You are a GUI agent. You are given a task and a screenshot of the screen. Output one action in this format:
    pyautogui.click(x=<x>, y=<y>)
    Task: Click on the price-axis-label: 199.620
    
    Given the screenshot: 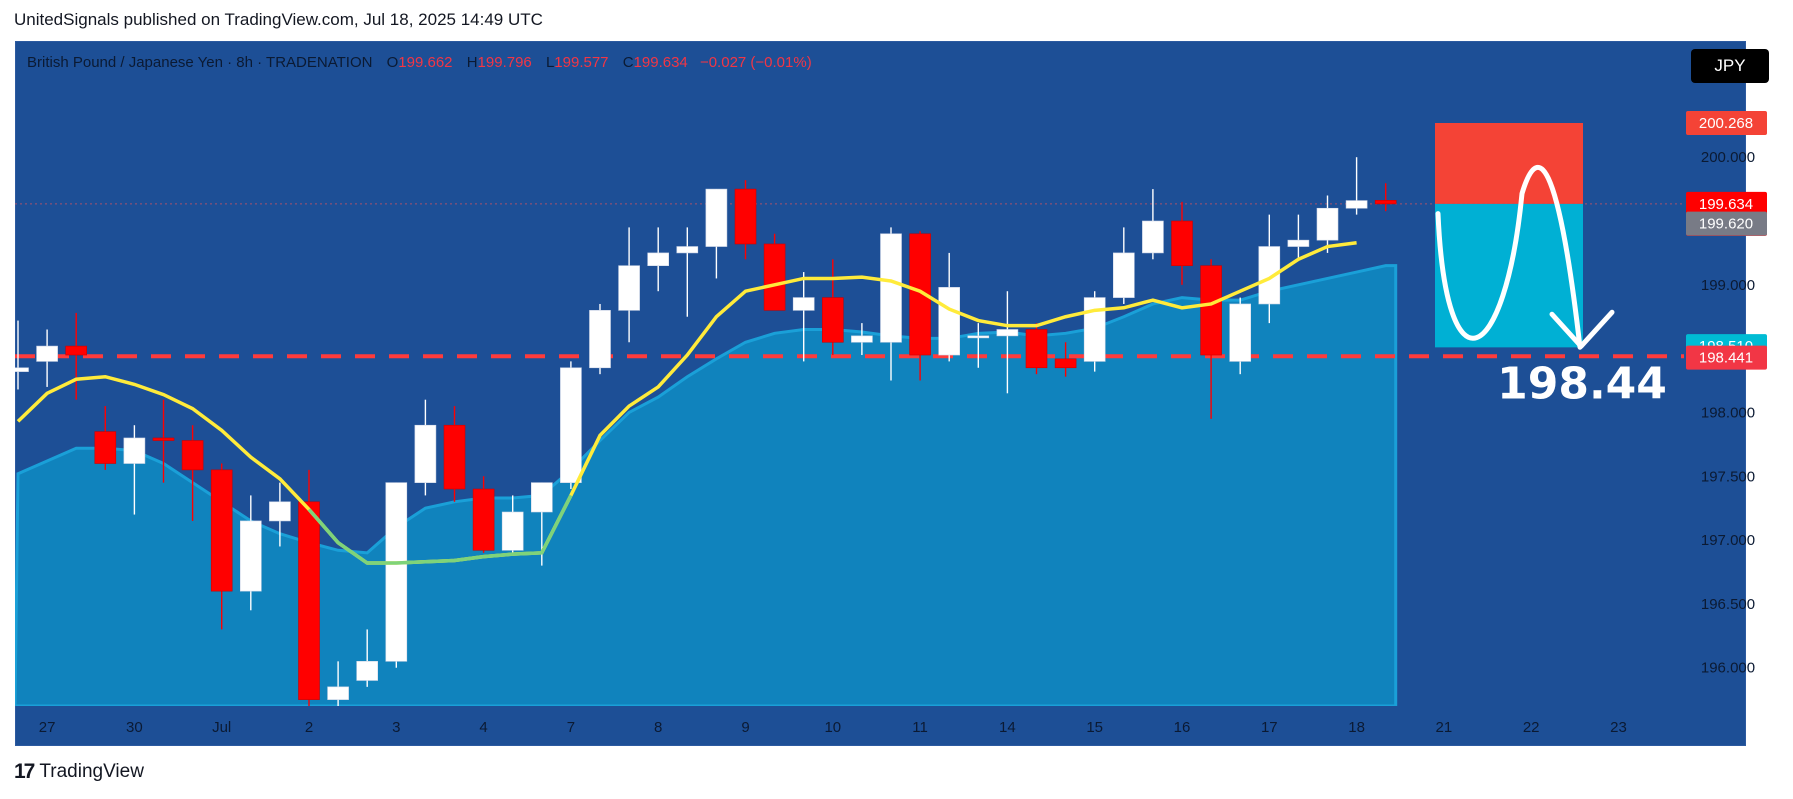 What is the action you would take?
    pyautogui.click(x=1726, y=224)
    